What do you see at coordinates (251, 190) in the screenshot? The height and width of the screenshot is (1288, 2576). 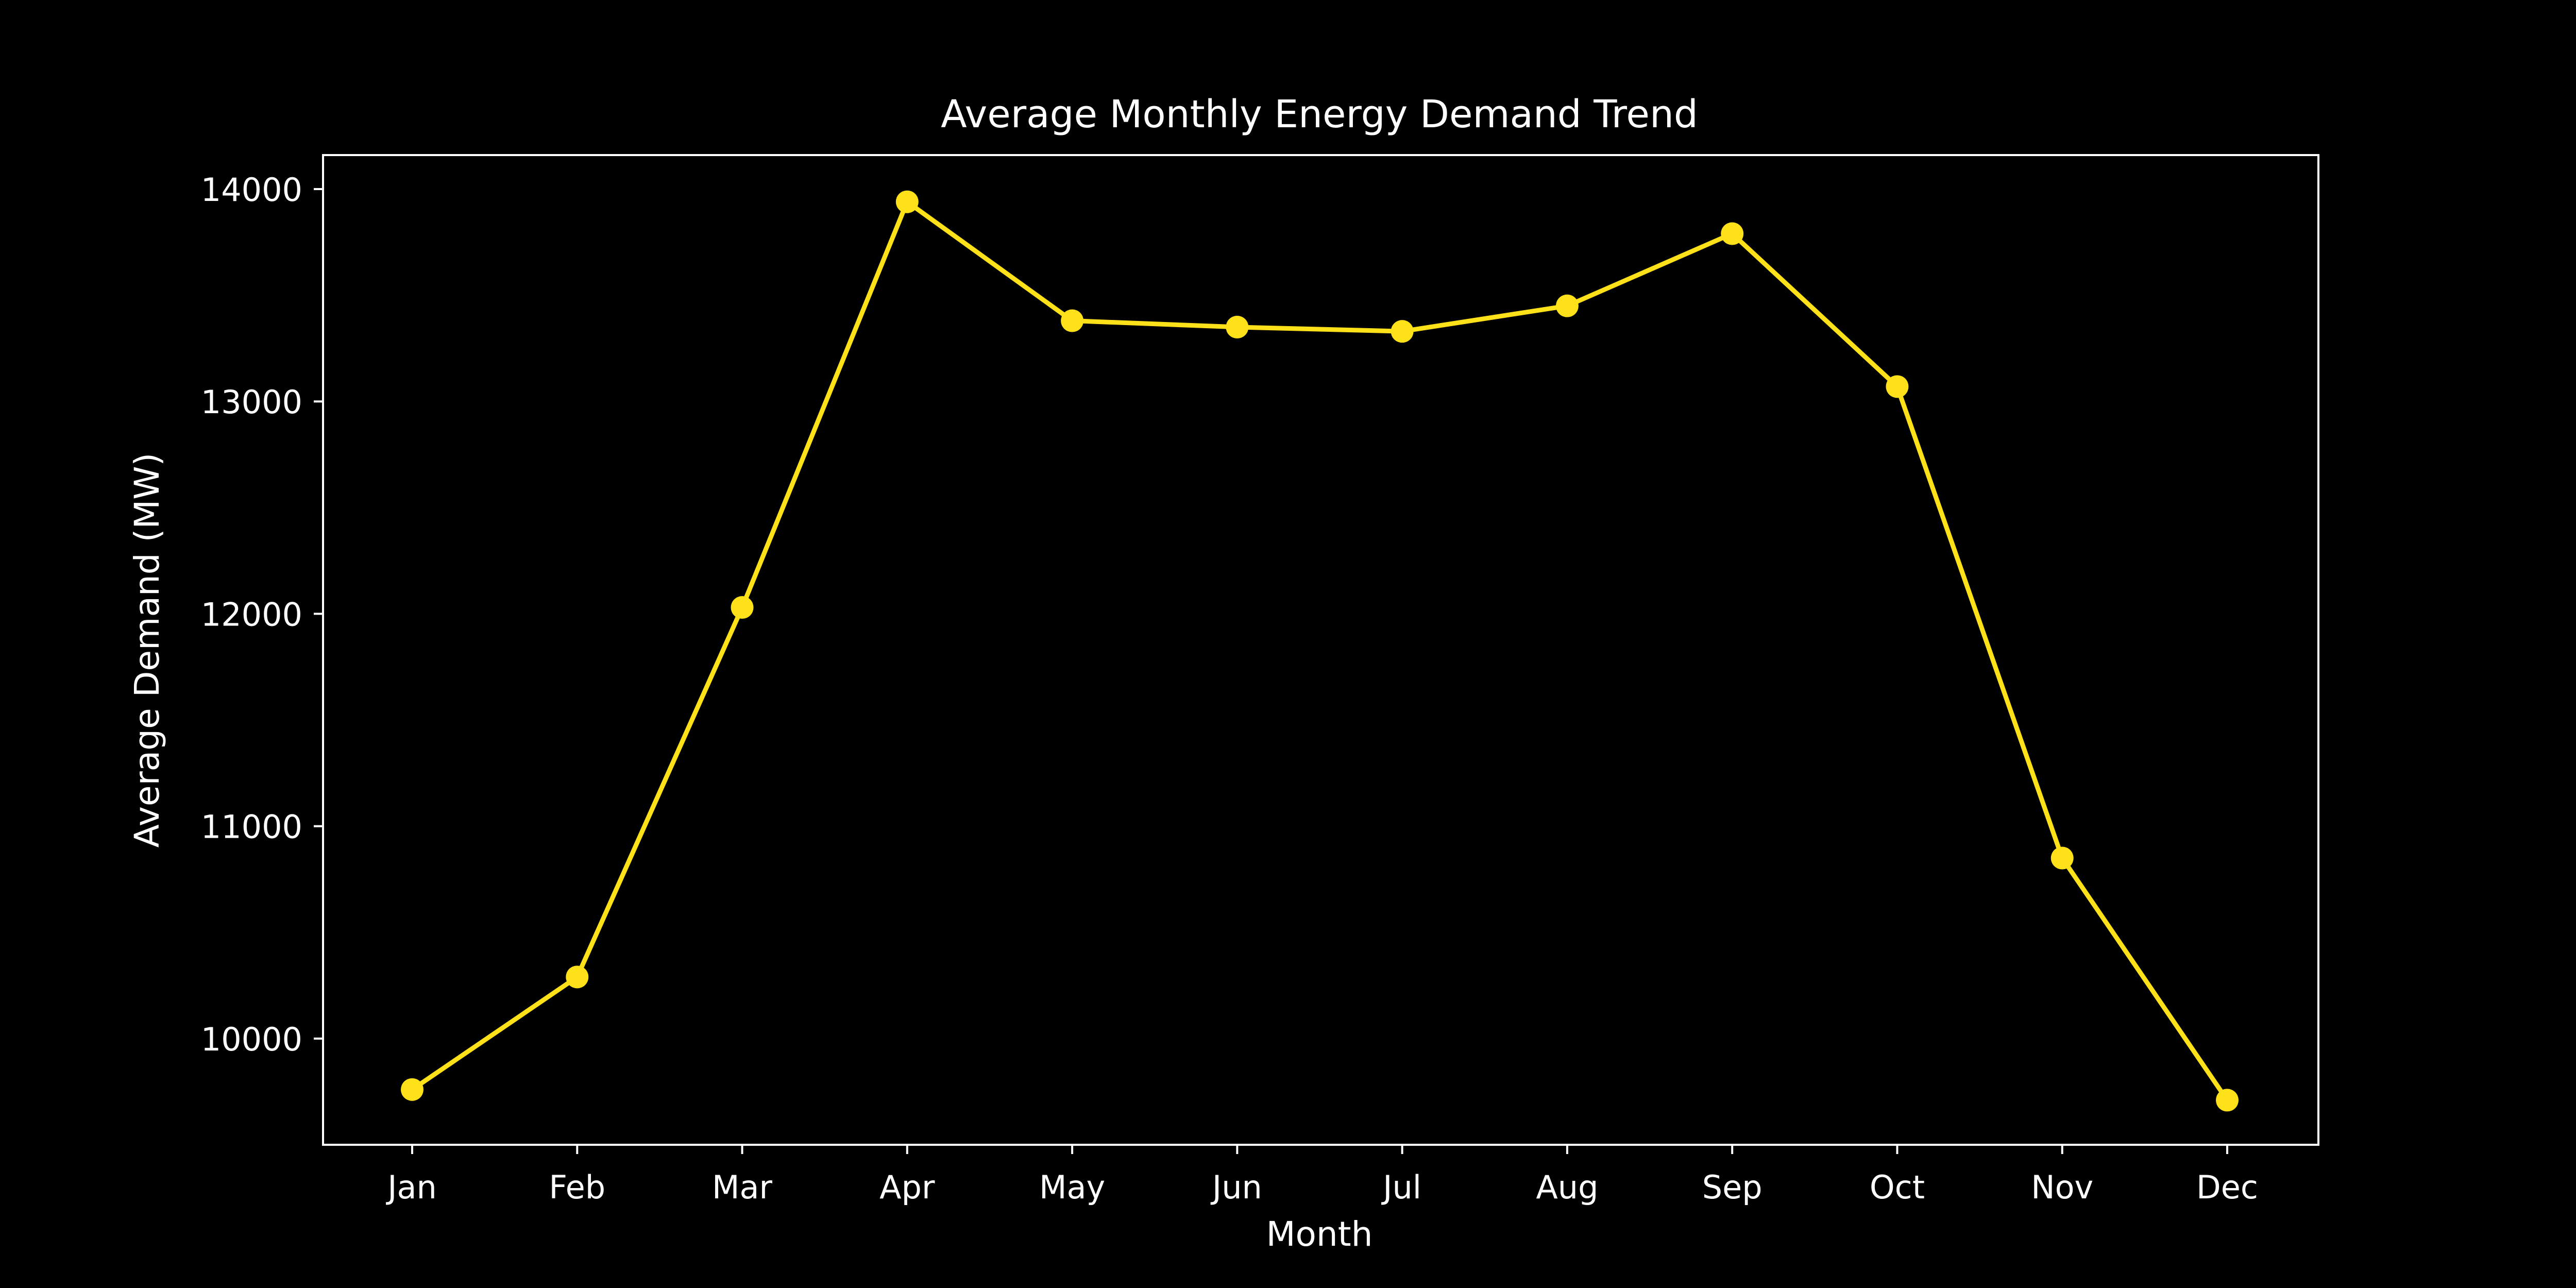 I see `y-tick-label: 14000` at bounding box center [251, 190].